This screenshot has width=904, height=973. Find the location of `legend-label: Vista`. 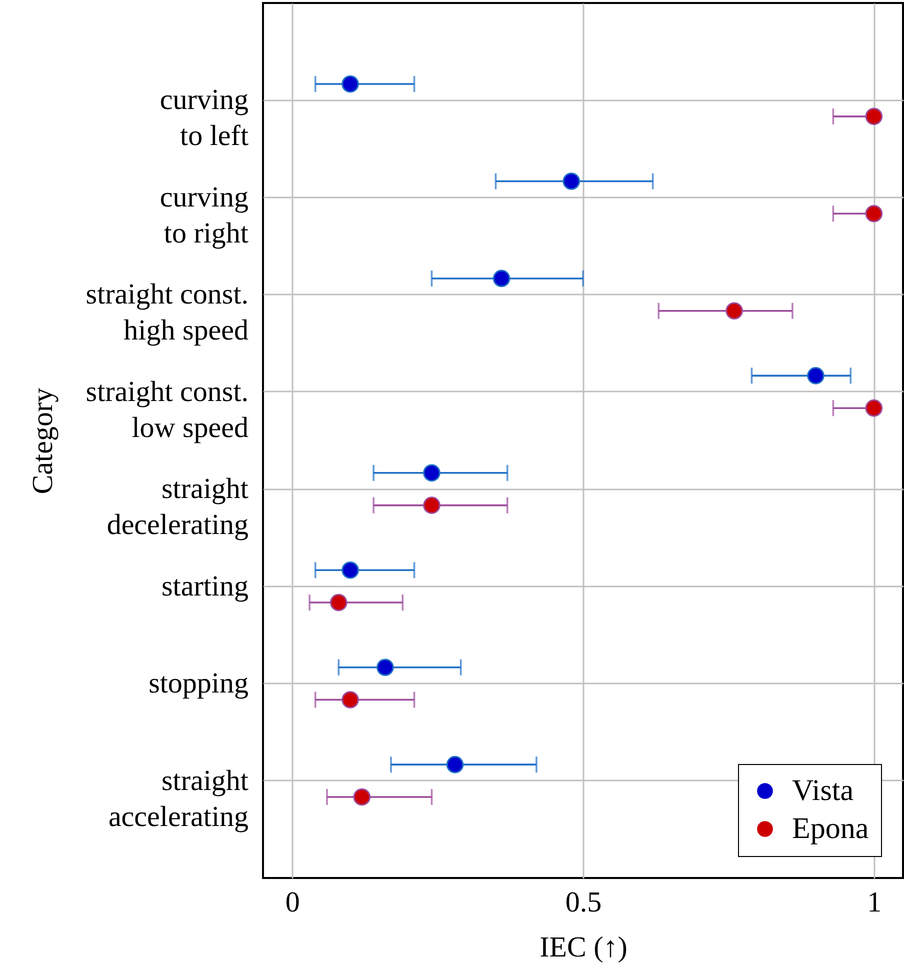

legend-label: Vista is located at coordinates (823, 790).